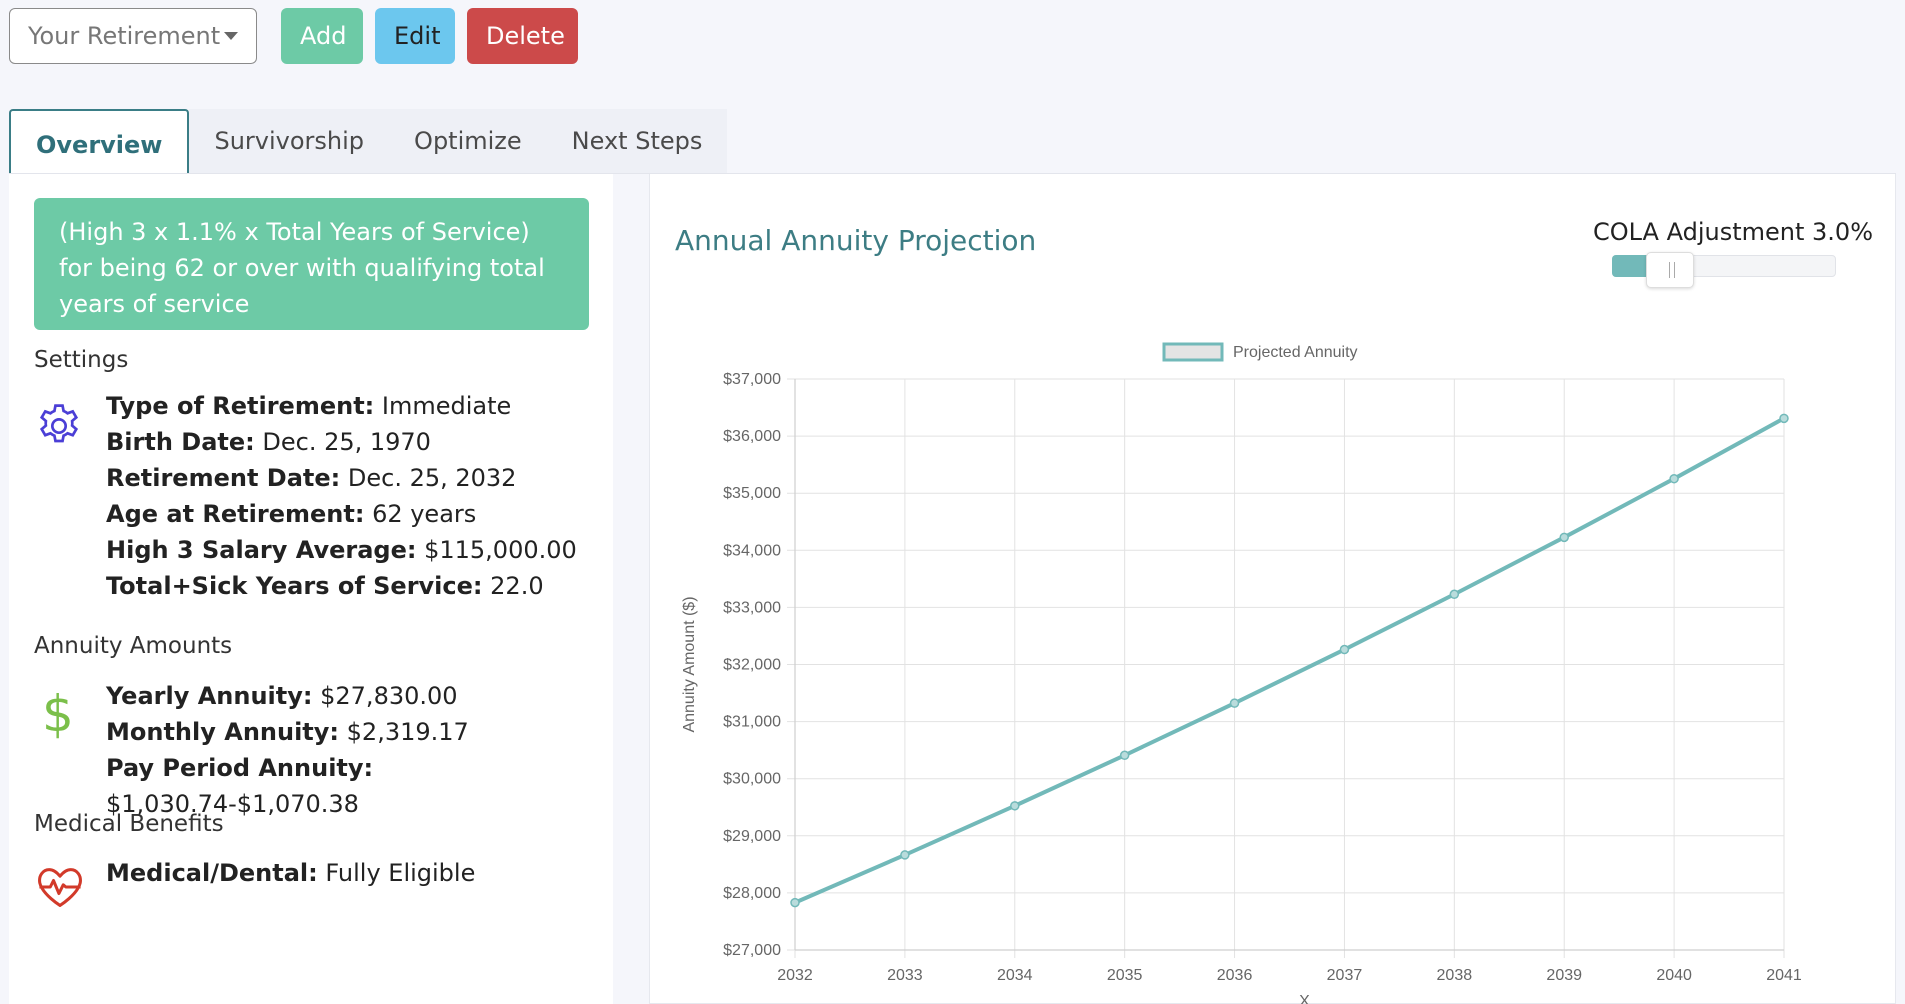 The image size is (1905, 1004). I want to click on legend-swatch, so click(1193, 352).